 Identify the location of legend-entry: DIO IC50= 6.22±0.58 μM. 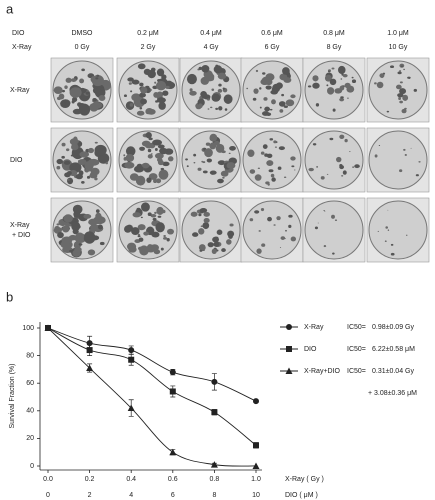
(347, 349).